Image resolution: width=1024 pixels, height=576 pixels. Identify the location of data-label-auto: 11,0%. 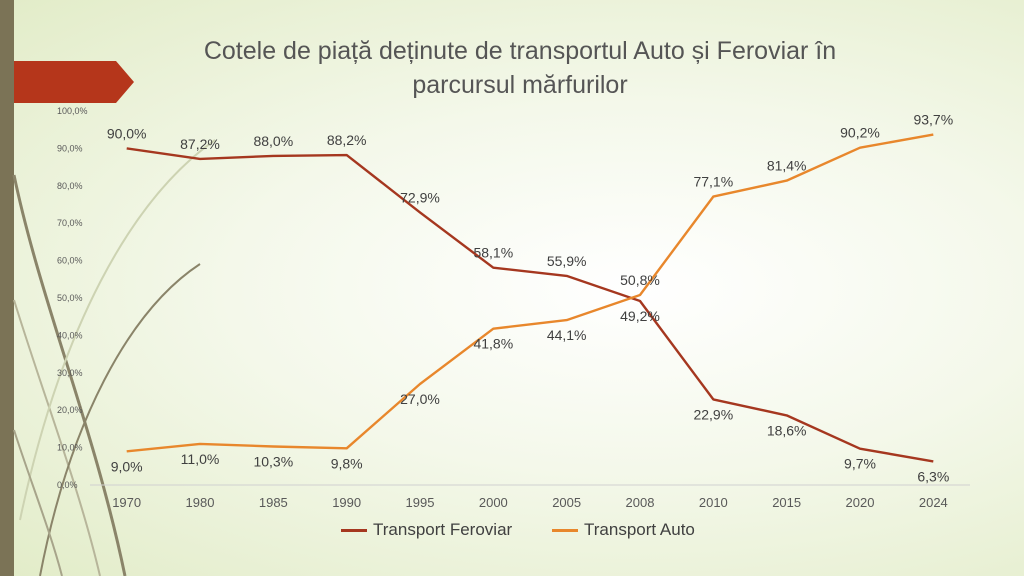
(200, 459).